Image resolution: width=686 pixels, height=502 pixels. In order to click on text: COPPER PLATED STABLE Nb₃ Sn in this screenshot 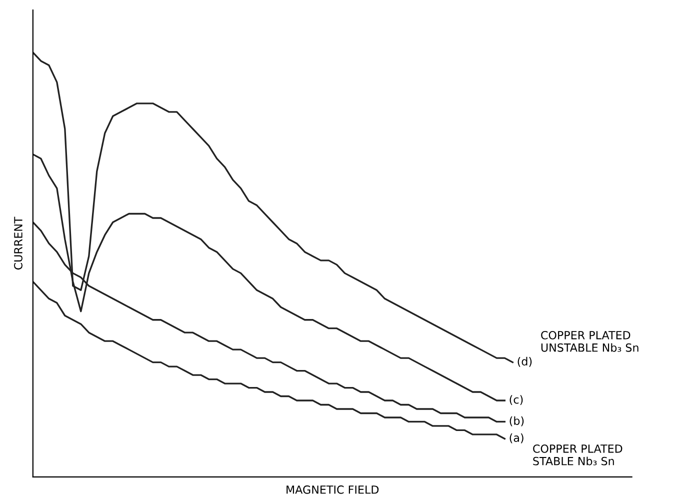, I will do `click(577, 455)`.